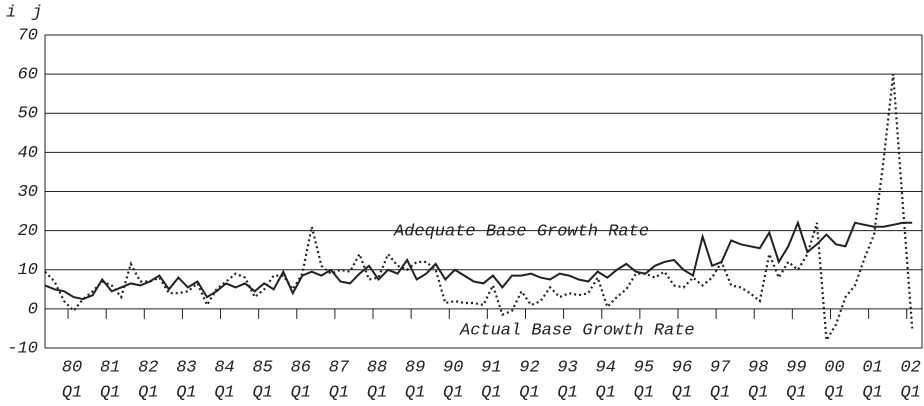 The width and height of the screenshot is (924, 406). I want to click on x-tick-label: 98, so click(758, 367).